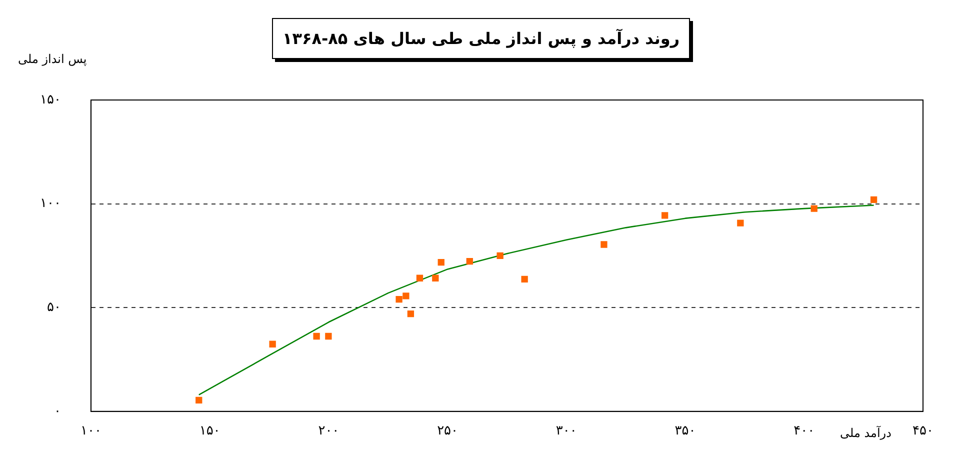 This screenshot has width=963, height=461. I want to click on x-tick-label: ۱۵۰, so click(209, 431).